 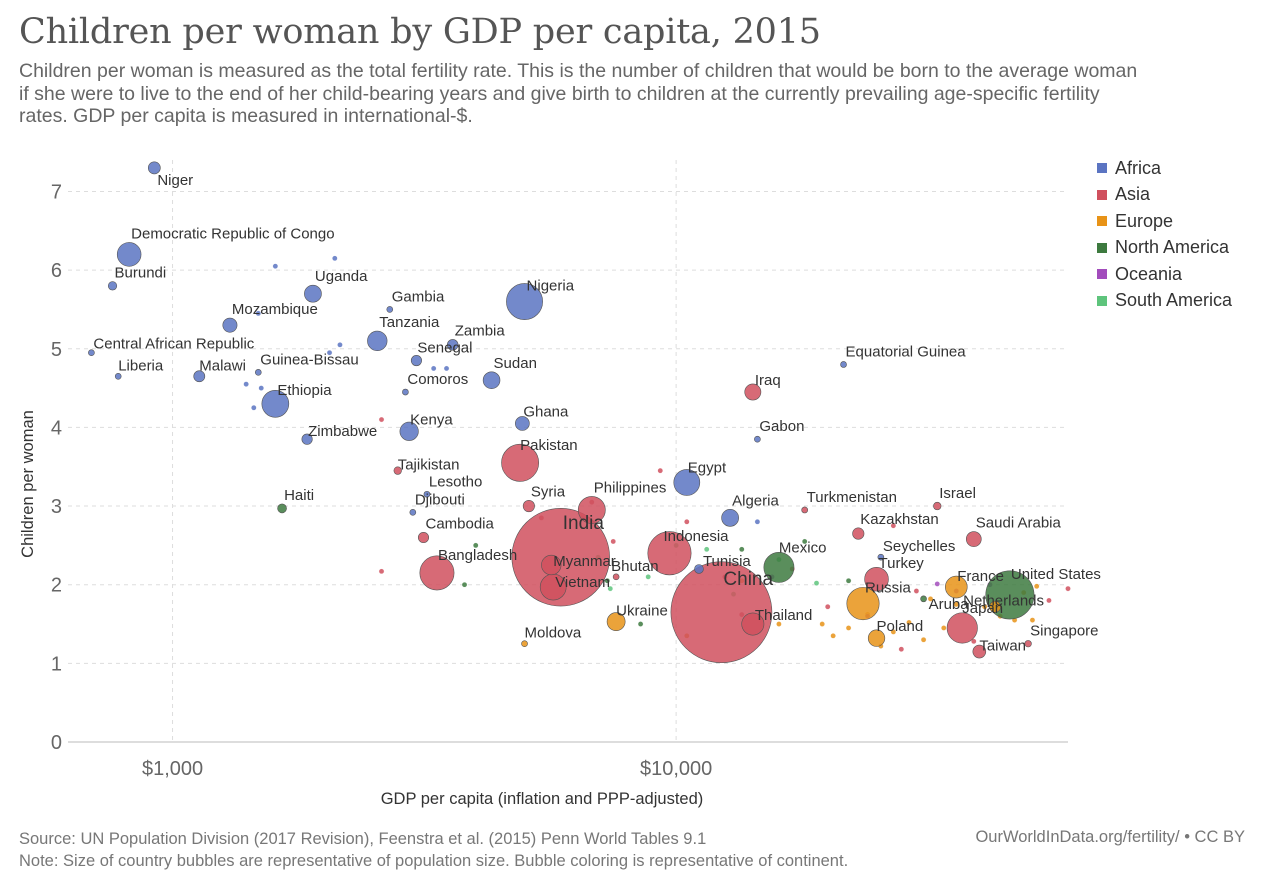 I want to click on legend-item: Oceania, so click(x=1164, y=274).